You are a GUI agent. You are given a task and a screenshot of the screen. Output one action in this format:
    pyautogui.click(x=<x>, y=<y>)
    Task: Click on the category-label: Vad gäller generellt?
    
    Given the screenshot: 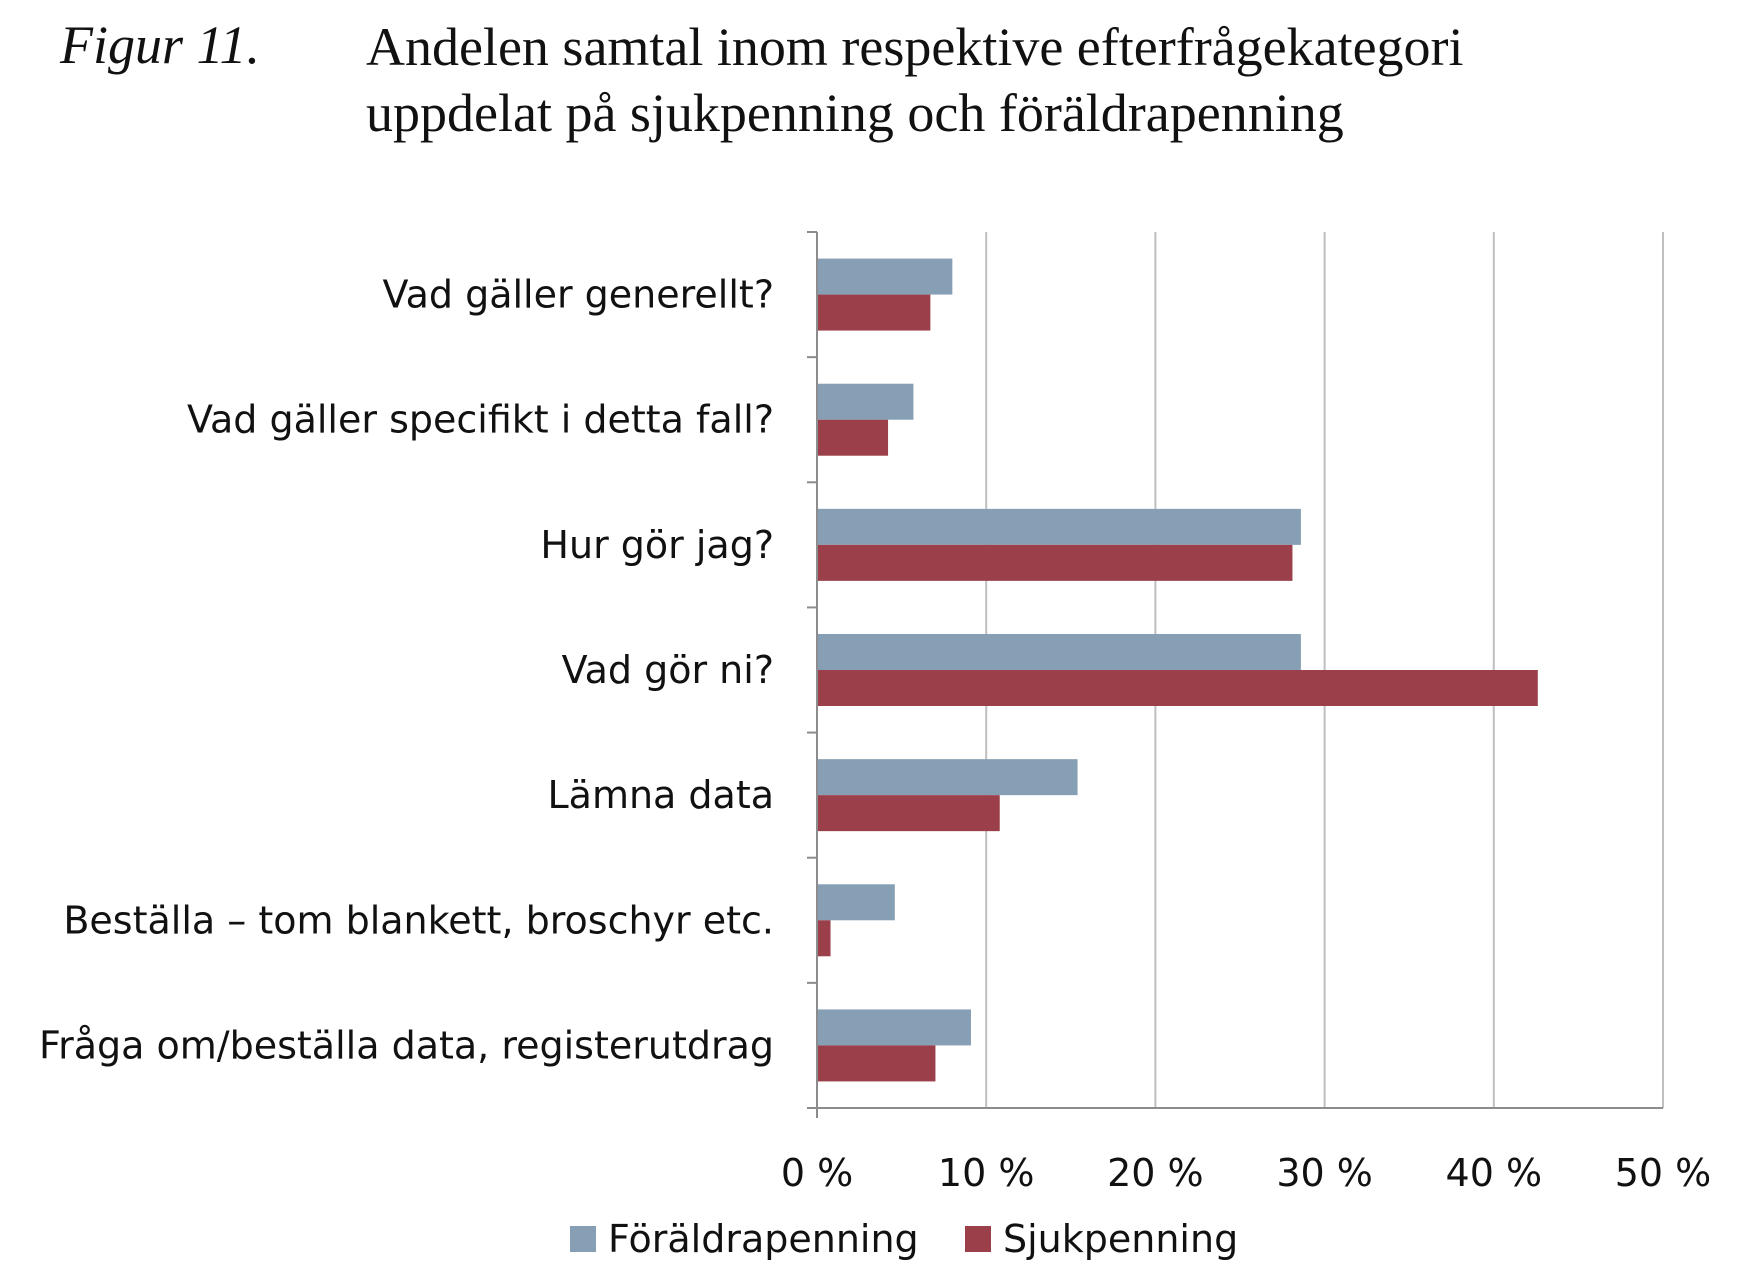 What is the action you would take?
    pyautogui.click(x=578, y=295)
    